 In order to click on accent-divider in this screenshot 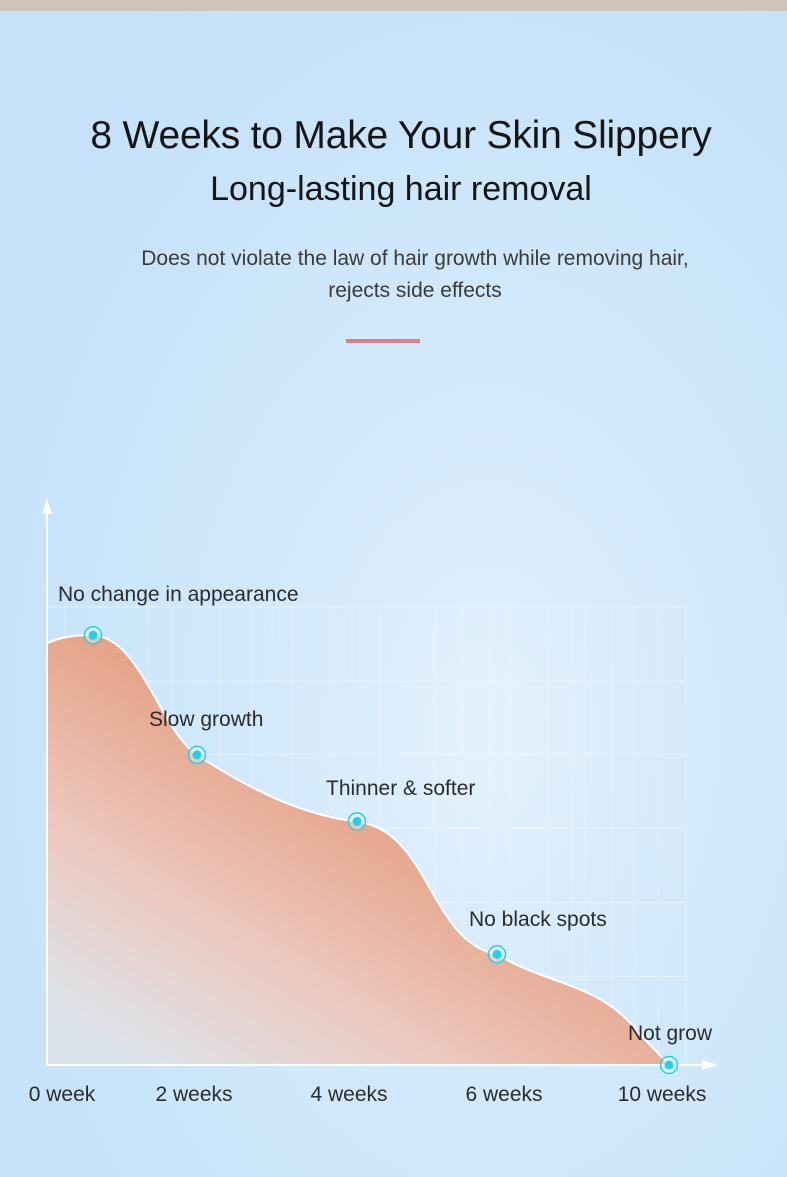, I will do `click(383, 341)`.